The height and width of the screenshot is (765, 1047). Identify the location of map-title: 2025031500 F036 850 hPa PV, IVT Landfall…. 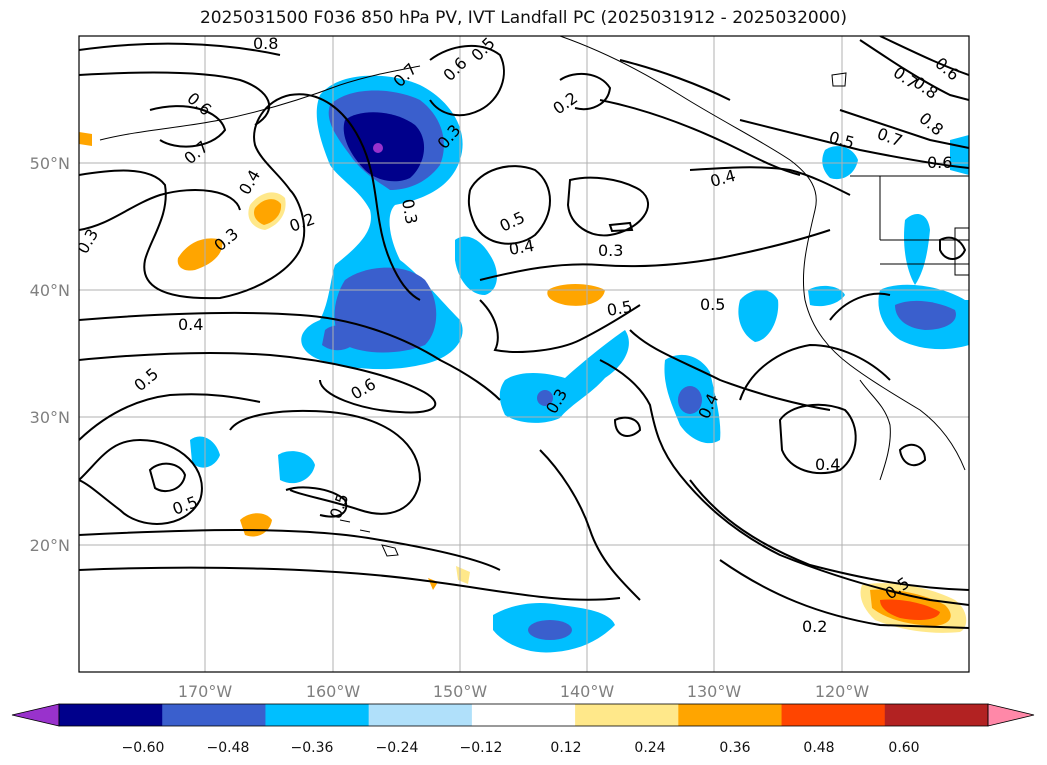
(523, 18).